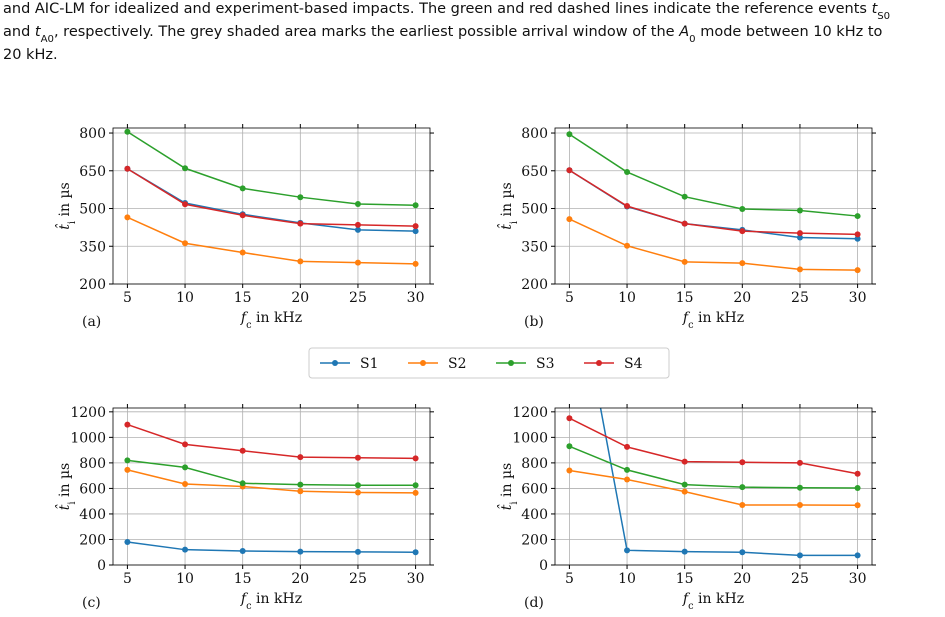 The image size is (945, 617). What do you see at coordinates (534, 322) in the screenshot?
I see `panel-label: (b)` at bounding box center [534, 322].